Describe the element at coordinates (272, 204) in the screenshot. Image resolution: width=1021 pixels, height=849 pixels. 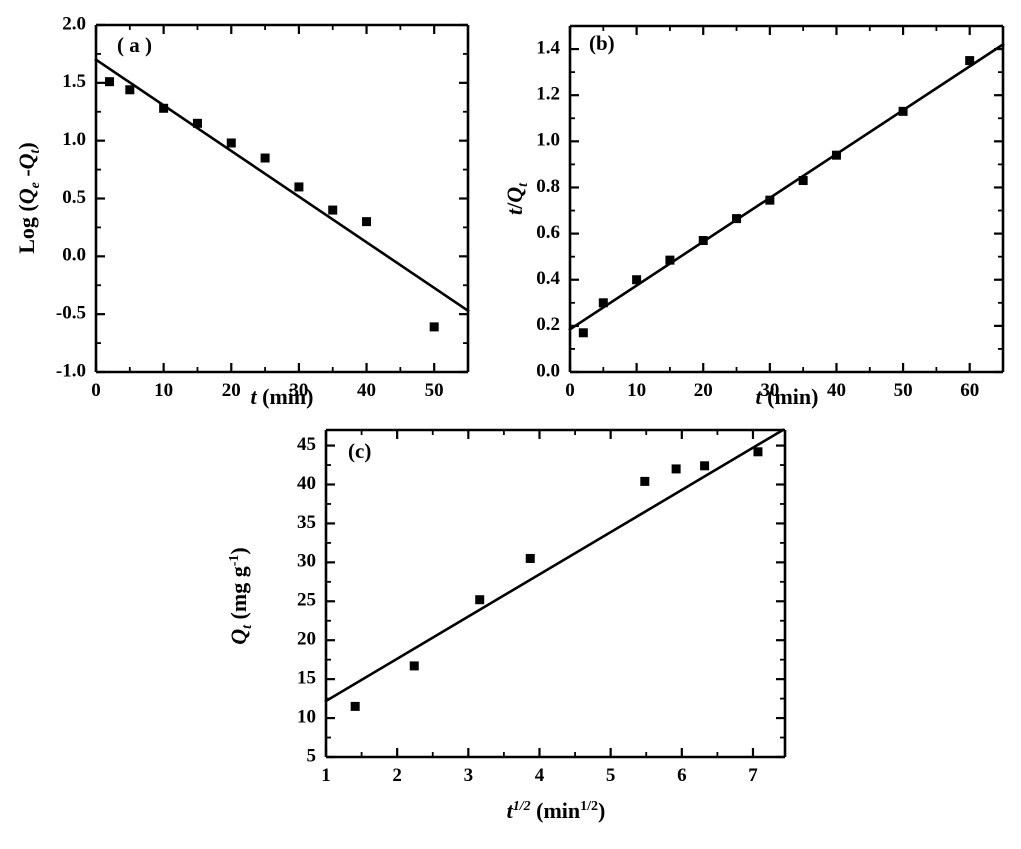
I see `panel-a-data-points` at that location.